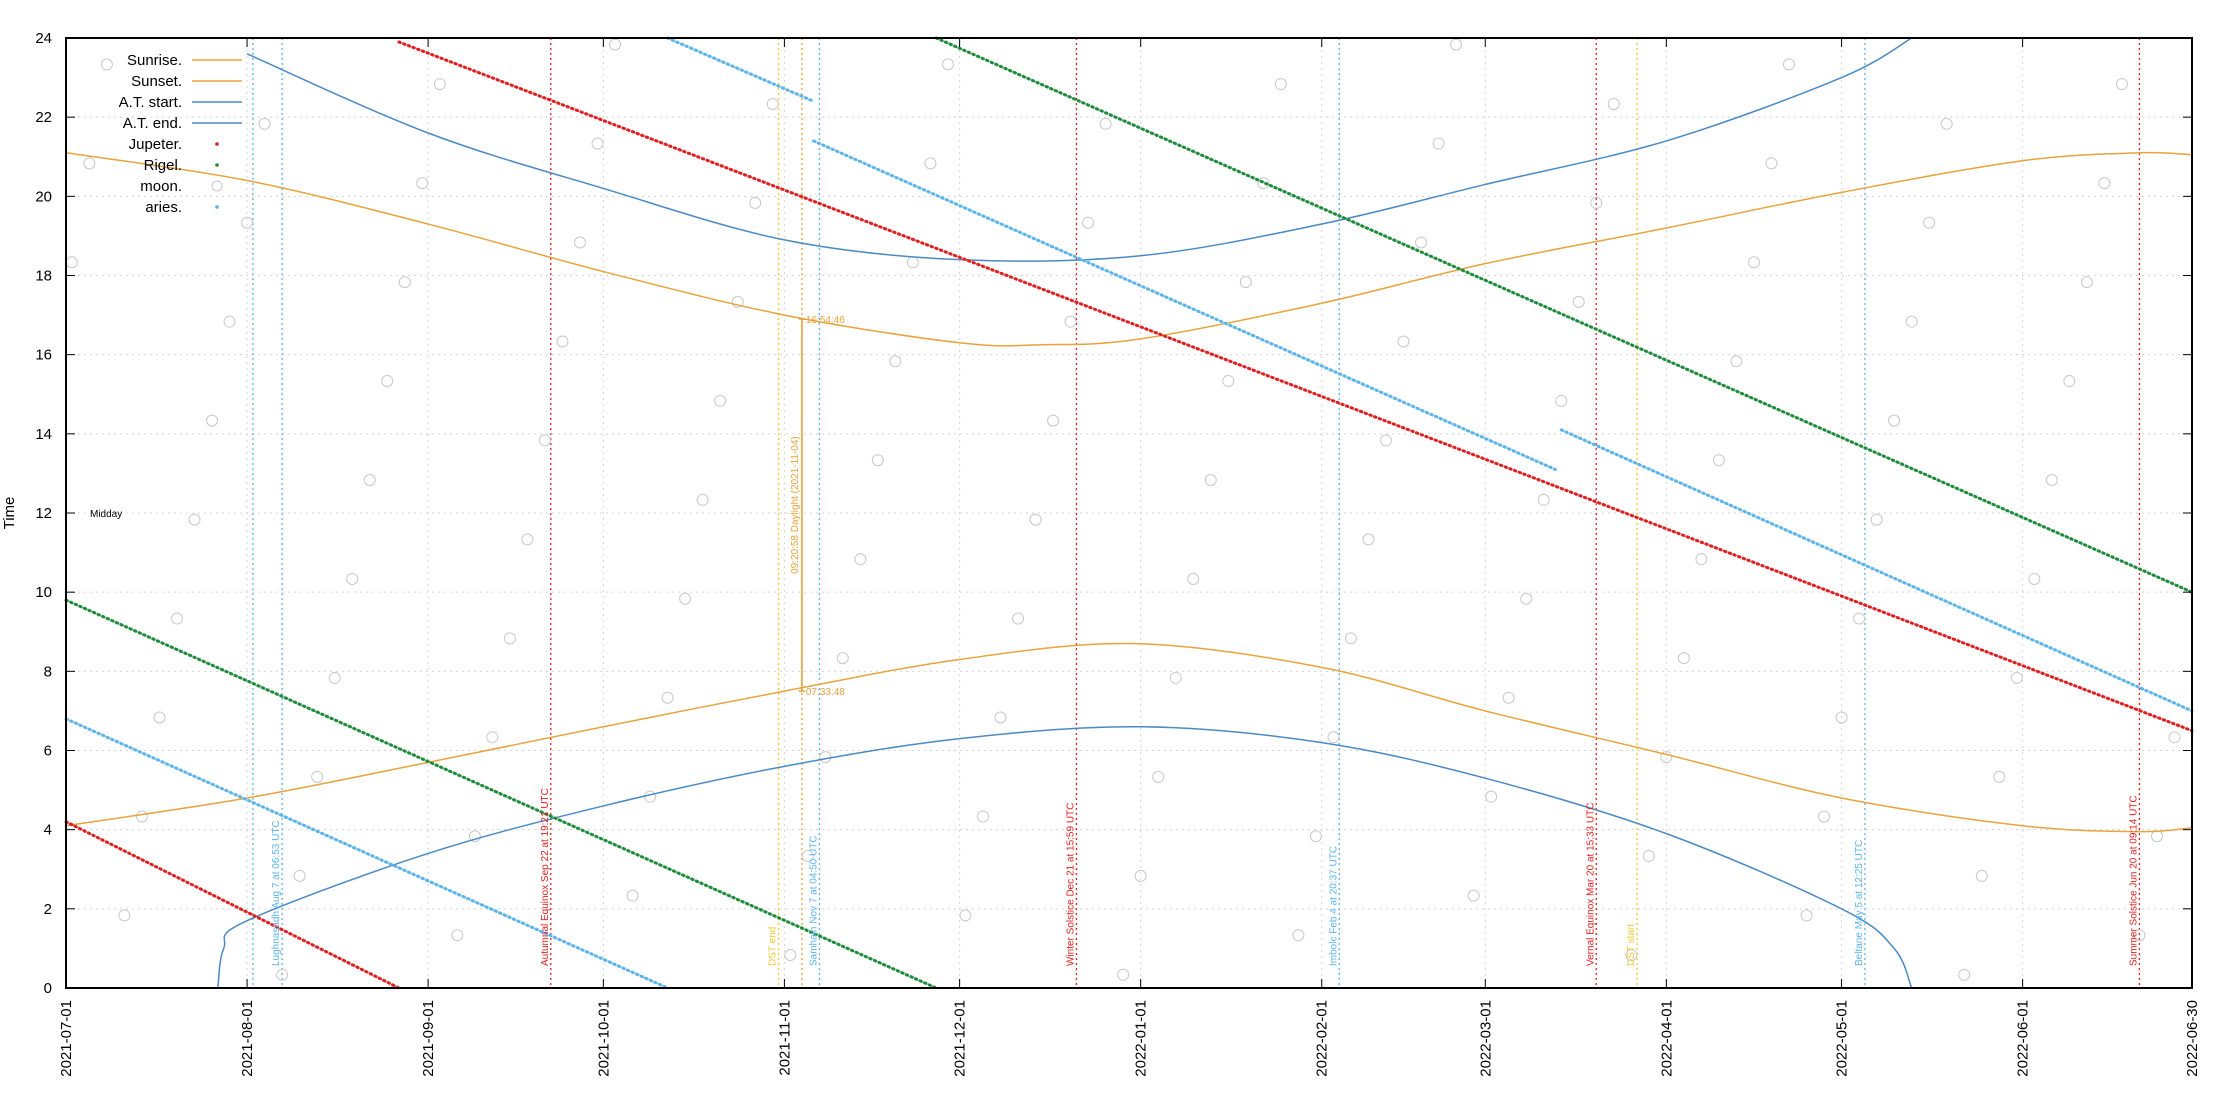 Image resolution: width=2224 pixels, height=1114 pixels. What do you see at coordinates (48, 830) in the screenshot?
I see `y-tick-label: 4` at bounding box center [48, 830].